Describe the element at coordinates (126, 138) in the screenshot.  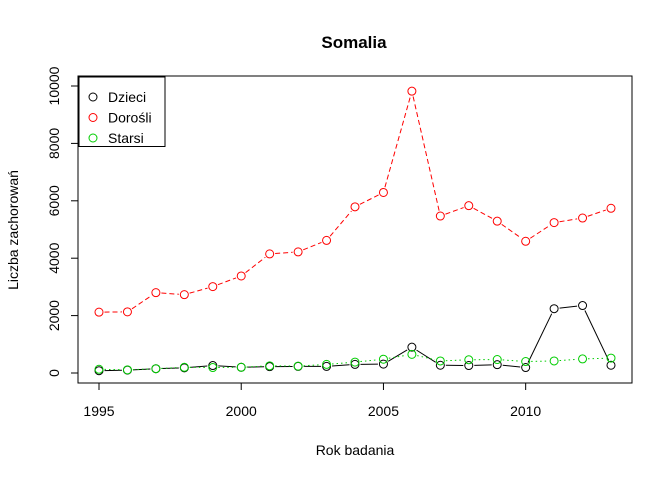
I see `legend-label: Starsi` at that location.